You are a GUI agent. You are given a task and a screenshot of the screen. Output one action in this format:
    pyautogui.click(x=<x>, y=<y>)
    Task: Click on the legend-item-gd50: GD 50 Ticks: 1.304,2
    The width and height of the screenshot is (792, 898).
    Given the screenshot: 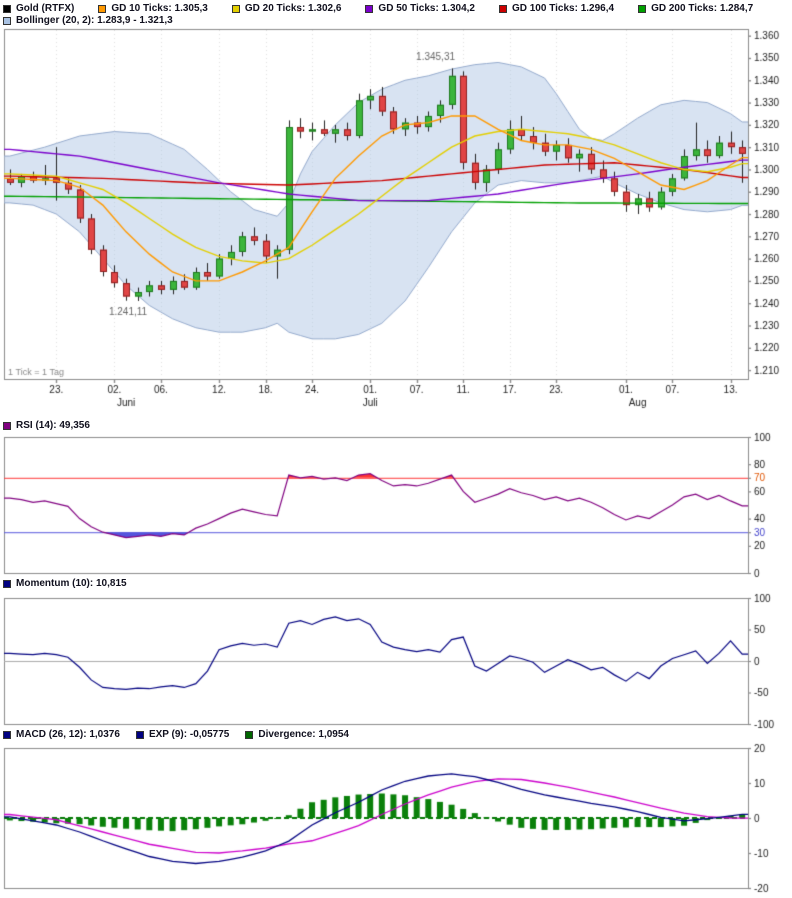 What is the action you would take?
    pyautogui.click(x=420, y=8)
    